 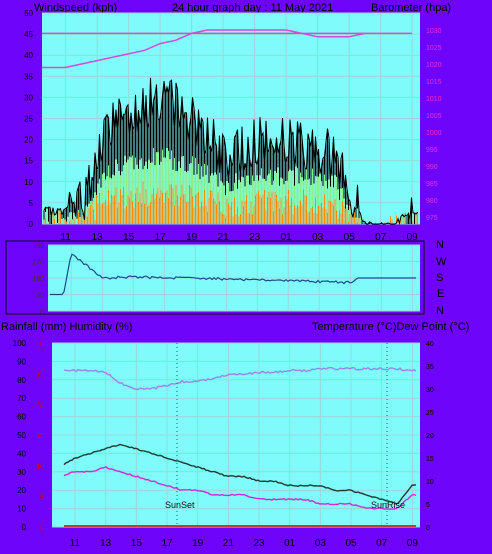 I want to click on barometer-ytick-label: 1015, so click(x=434, y=82).